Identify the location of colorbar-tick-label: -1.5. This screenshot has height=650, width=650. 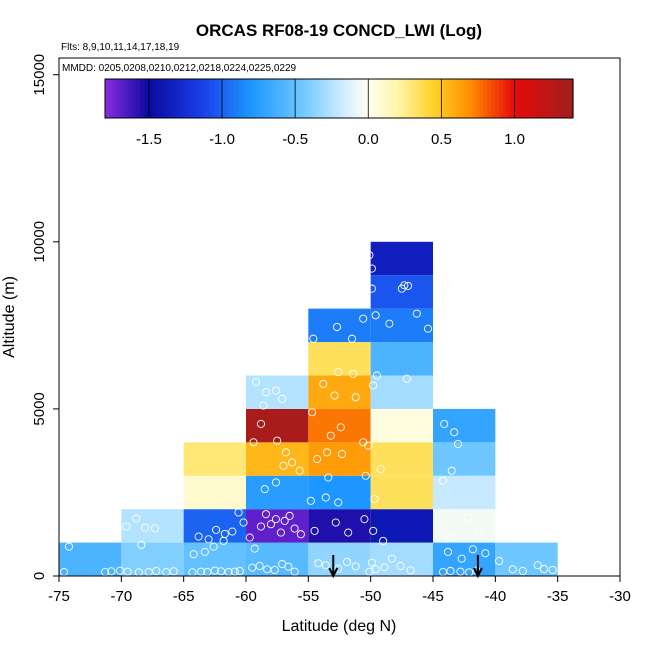
(149, 139).